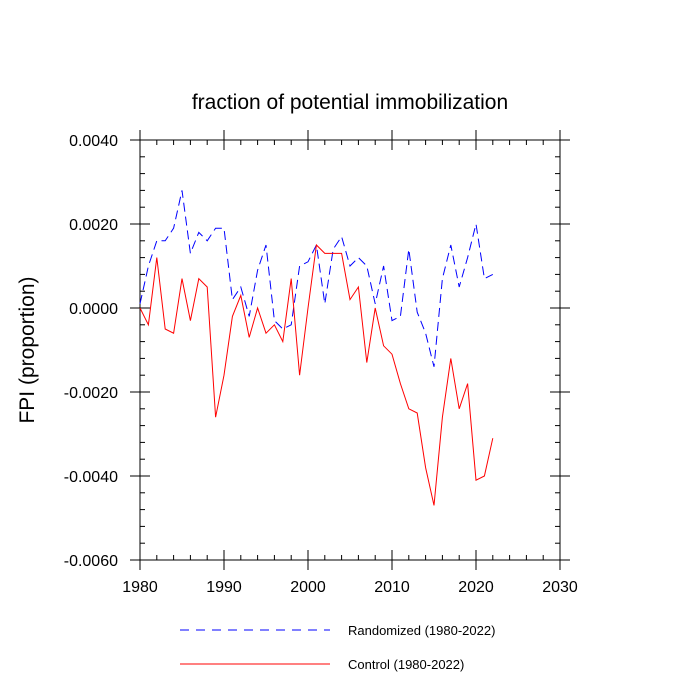 The height and width of the screenshot is (700, 700). Describe the element at coordinates (421, 630) in the screenshot. I see `legend-label-randomized: Randomized (1980-2022)` at that location.